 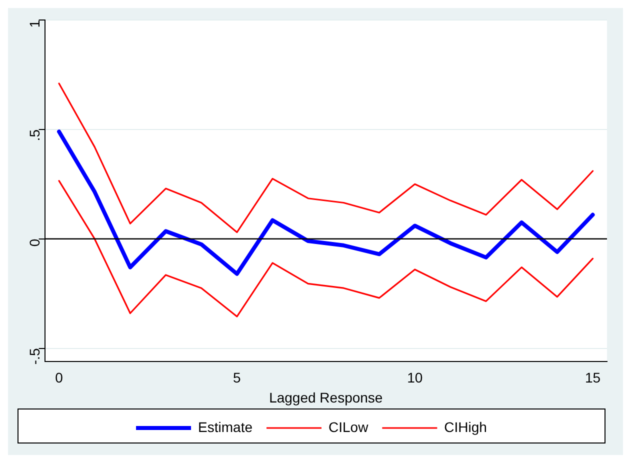 I want to click on y-tick-label: -.5, so click(x=34, y=356).